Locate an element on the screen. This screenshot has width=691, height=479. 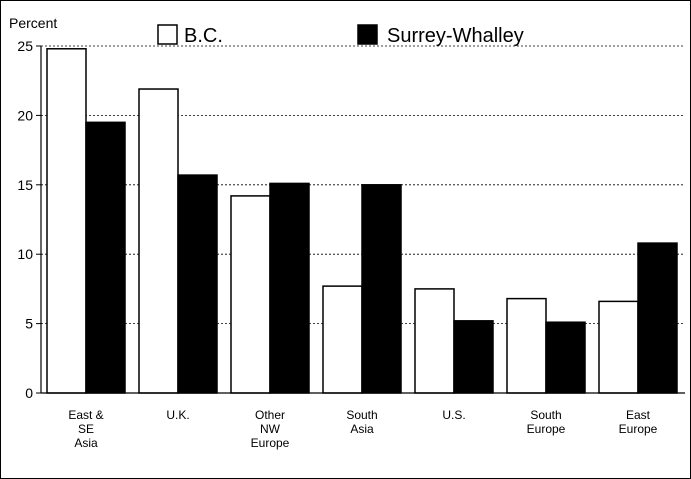
x-category-label-line: U.S. is located at coordinates (453, 415).